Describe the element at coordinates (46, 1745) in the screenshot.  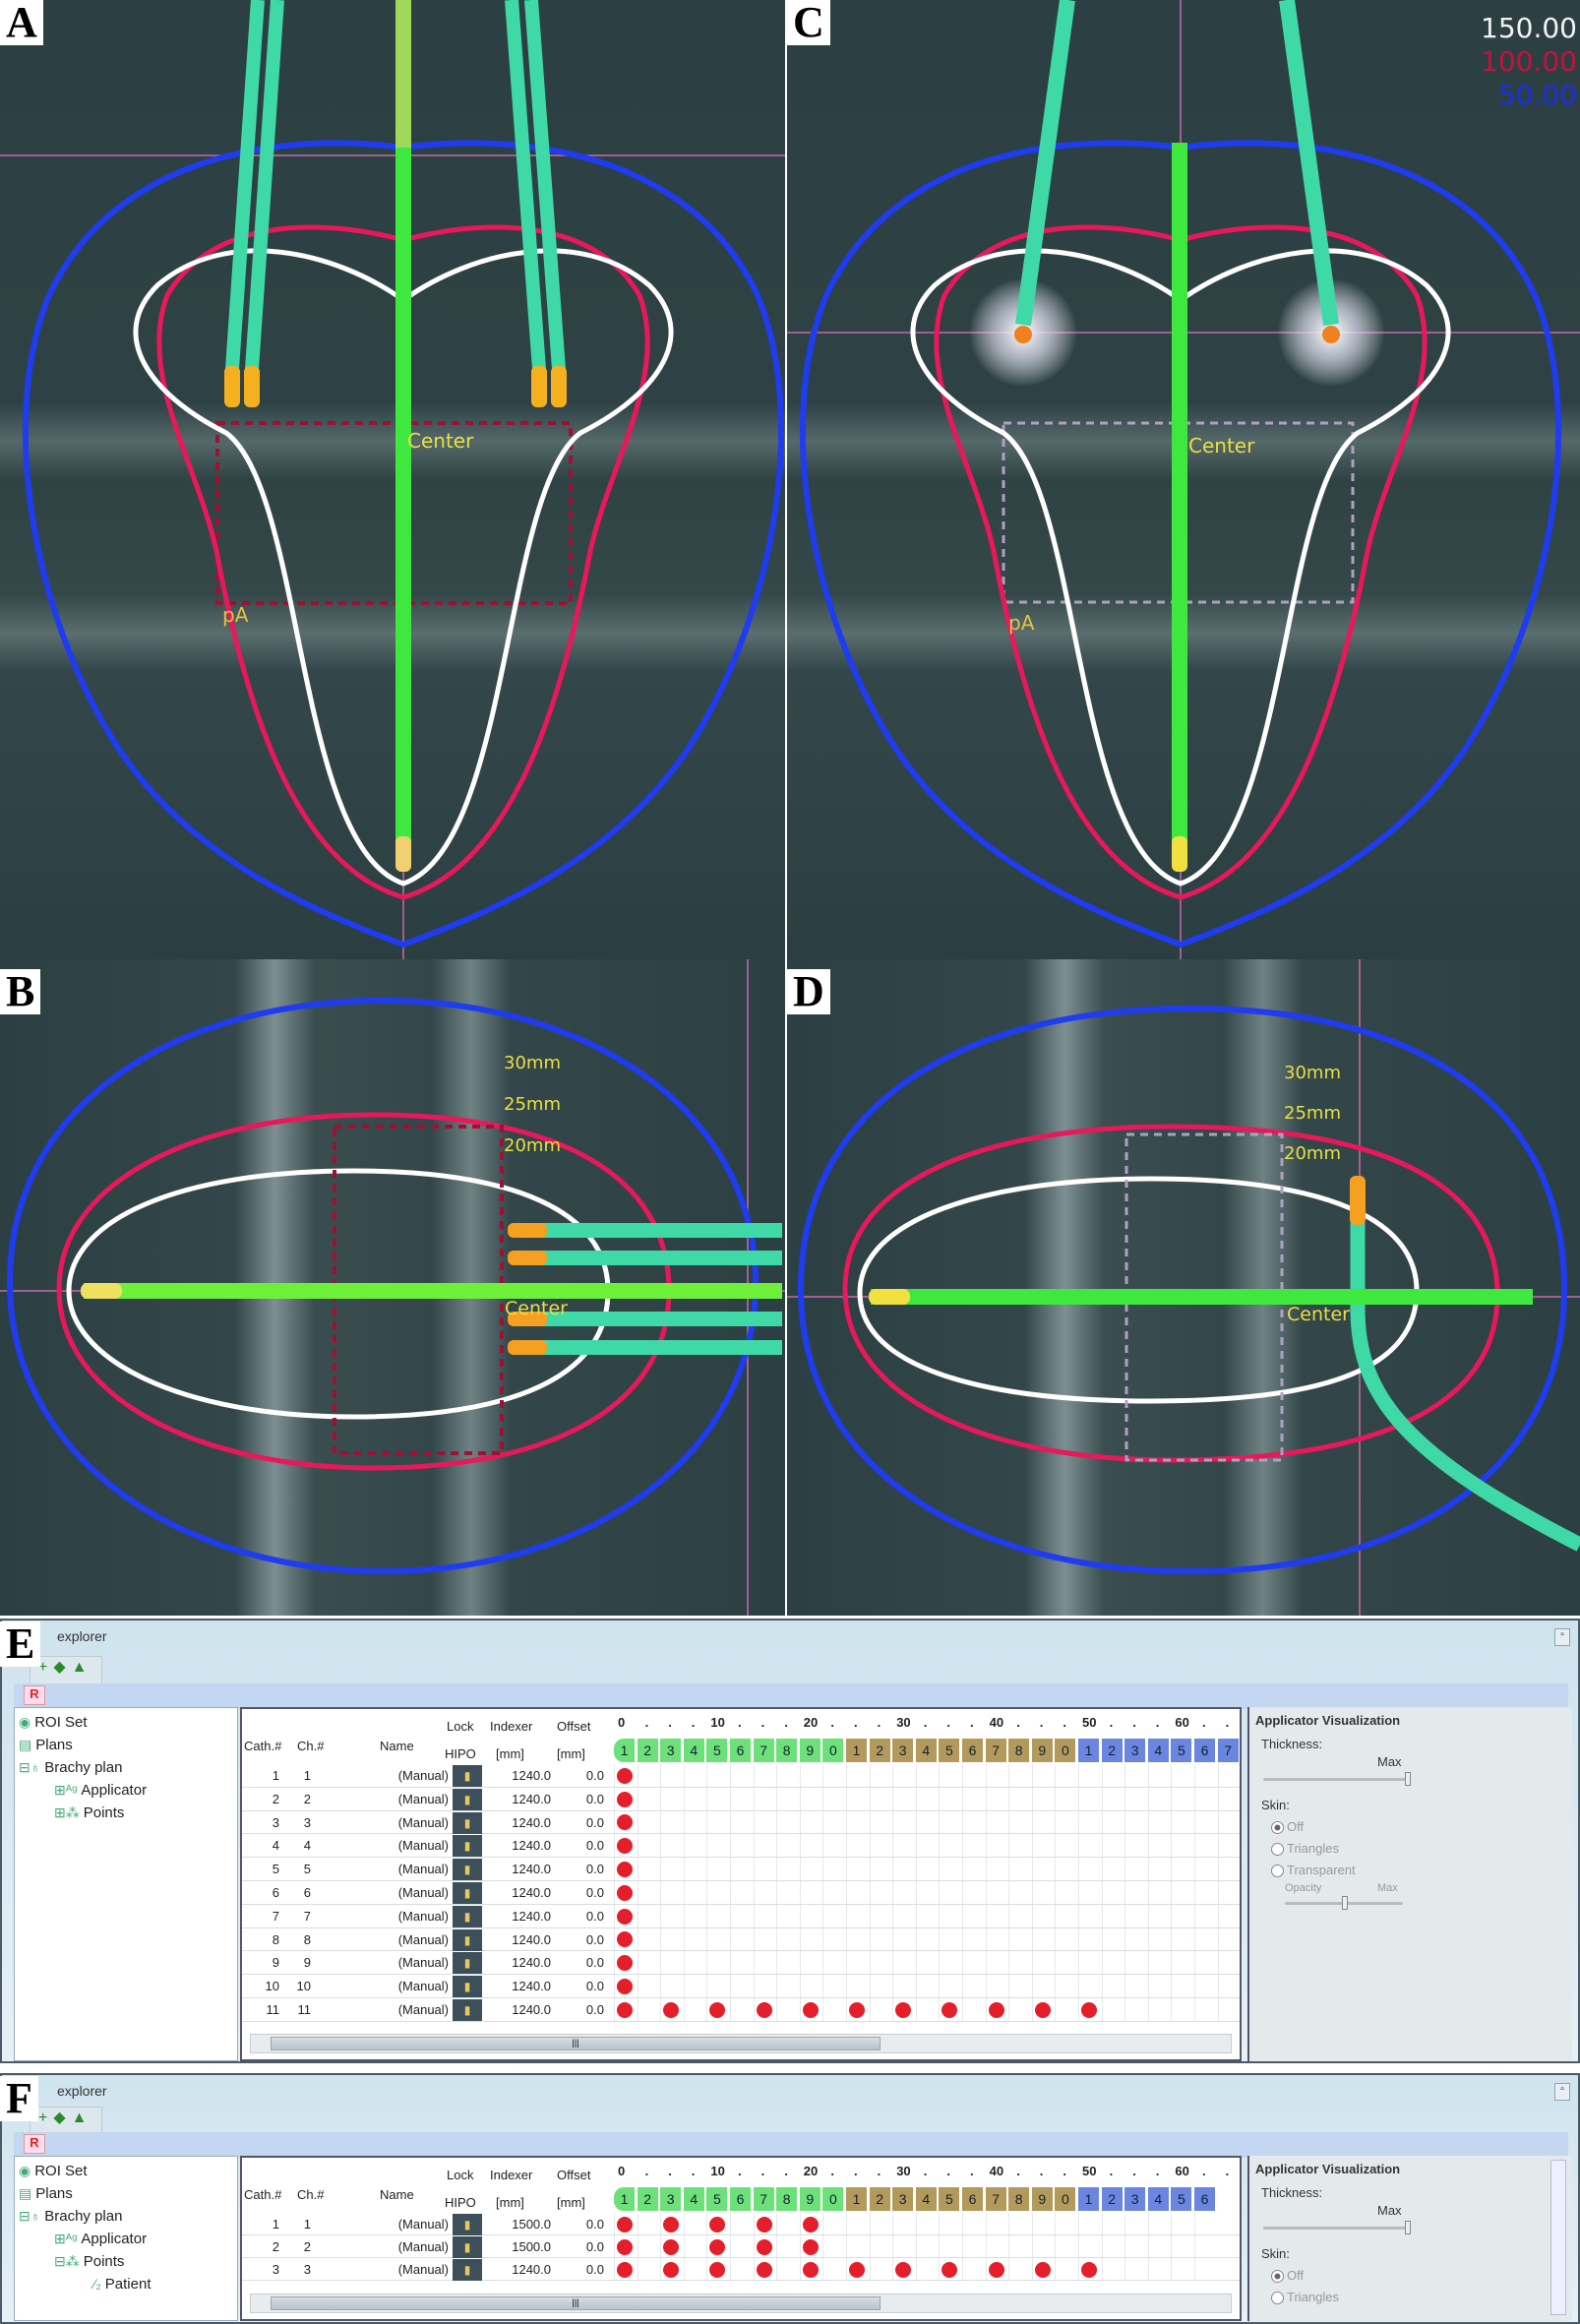
I see `tree-item-plans: ▤ Plans` at that location.